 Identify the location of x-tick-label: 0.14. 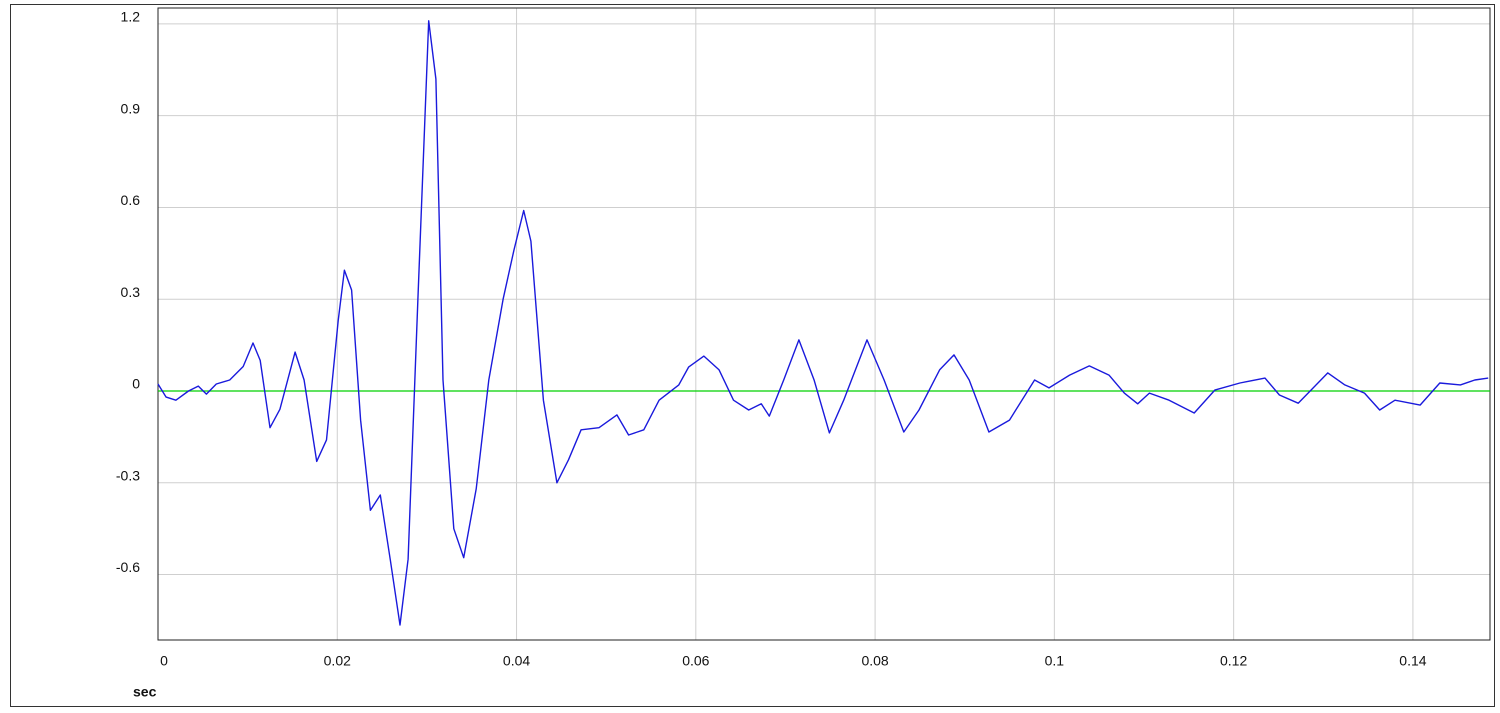
(1412, 661).